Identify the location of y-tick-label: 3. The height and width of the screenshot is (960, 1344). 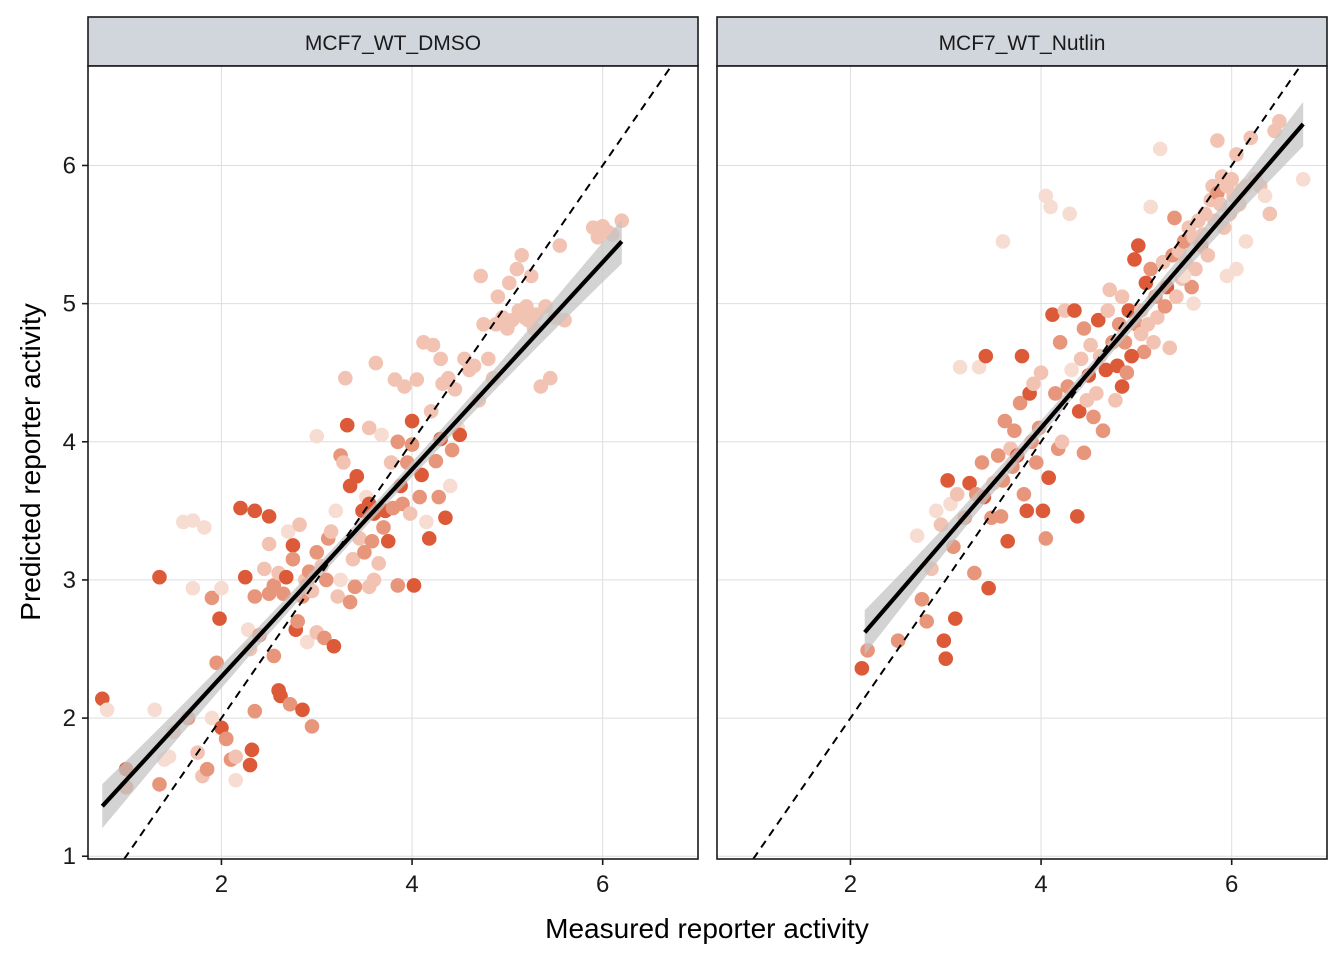
(69, 580).